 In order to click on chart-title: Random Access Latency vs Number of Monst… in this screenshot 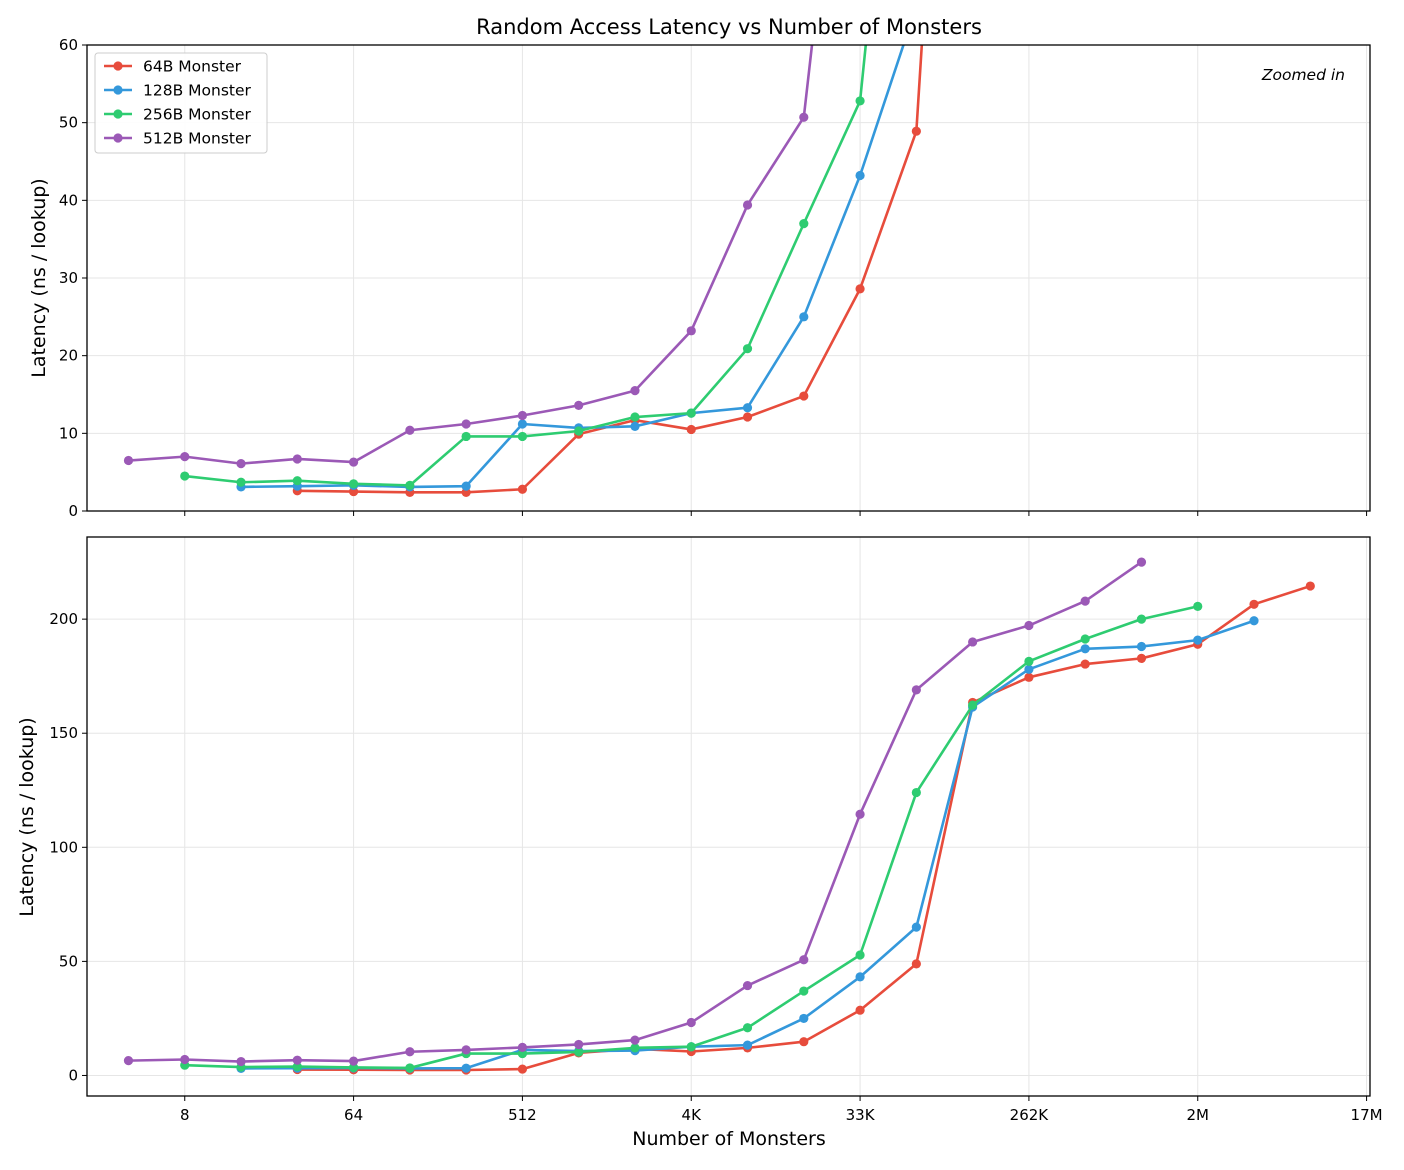, I will do `click(729, 27)`.